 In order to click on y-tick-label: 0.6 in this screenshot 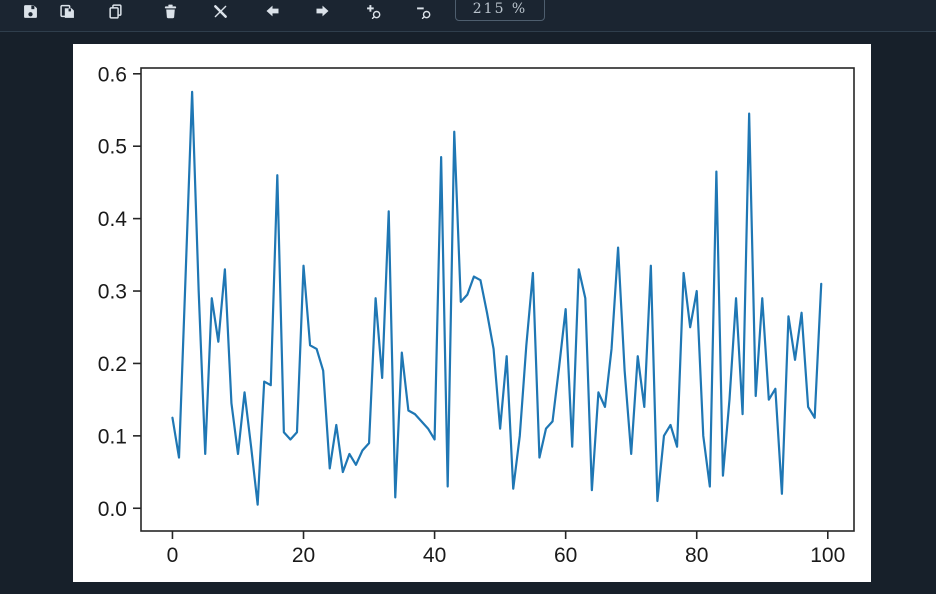, I will do `click(112, 74)`.